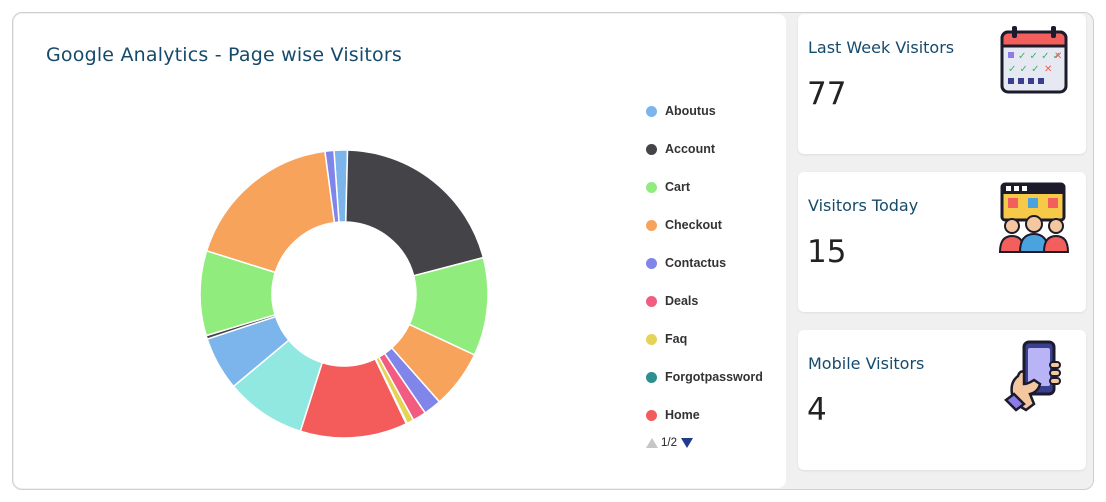 The height and width of the screenshot is (502, 1106). What do you see at coordinates (704, 187) in the screenshot?
I see `legend-item-cart: Cart` at bounding box center [704, 187].